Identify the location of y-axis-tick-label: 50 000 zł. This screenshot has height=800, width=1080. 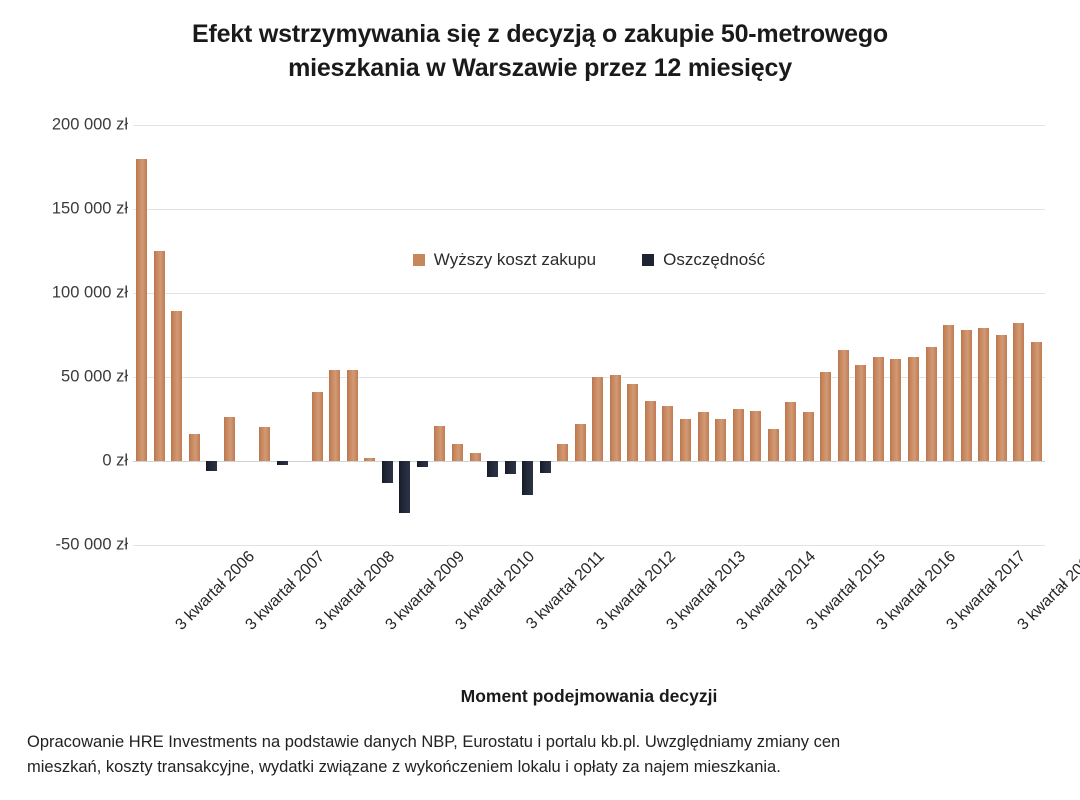
(94, 376).